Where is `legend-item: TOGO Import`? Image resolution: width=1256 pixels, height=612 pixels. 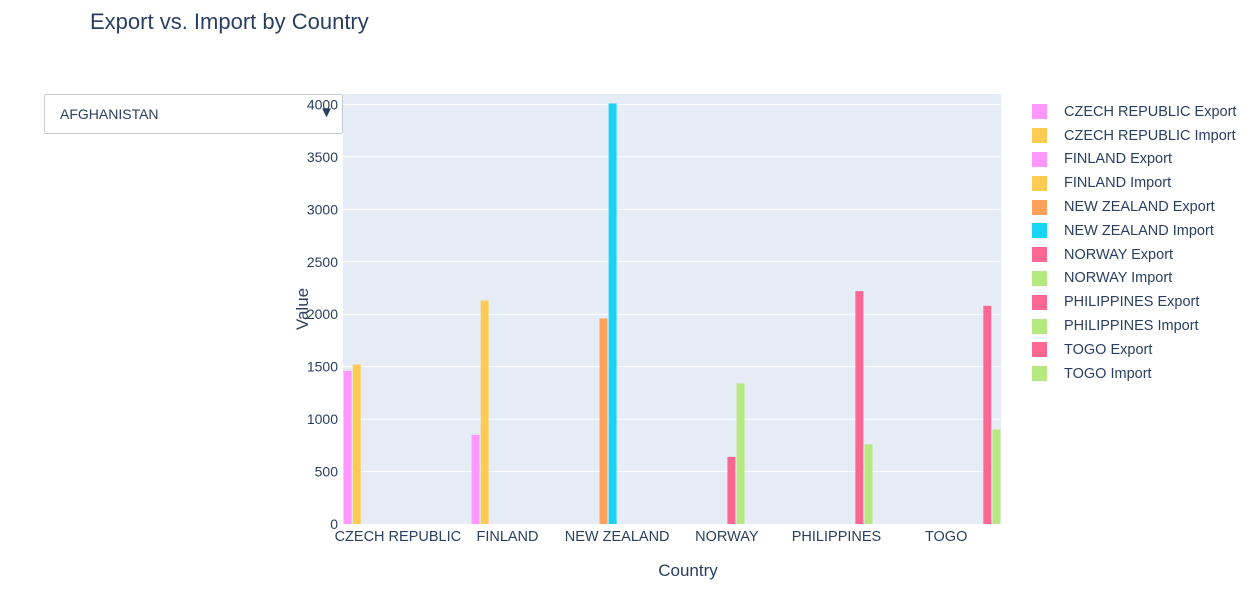
legend-item: TOGO Import is located at coordinates (1132, 374).